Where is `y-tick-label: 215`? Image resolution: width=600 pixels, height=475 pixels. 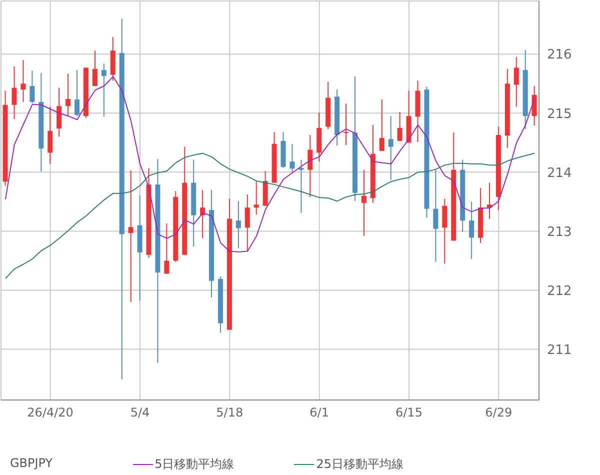 y-tick-label: 215 is located at coordinates (559, 114).